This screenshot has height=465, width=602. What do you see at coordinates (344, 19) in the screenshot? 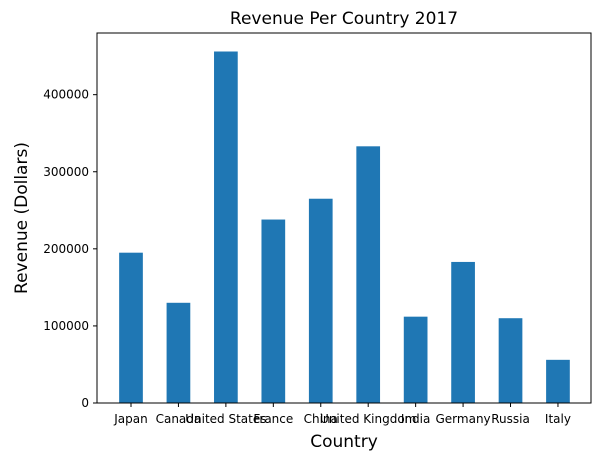
I see `chart-title: Revenue Per Country 2017` at bounding box center [344, 19].